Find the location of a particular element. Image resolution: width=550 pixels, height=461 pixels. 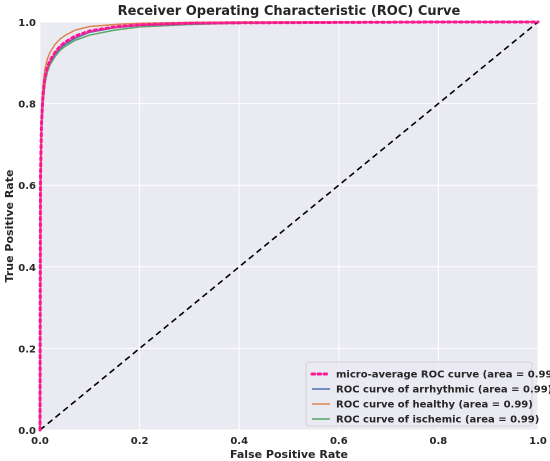

legend-entry-label: ROC curve of healthy (area = 0.99) is located at coordinates (434, 405).